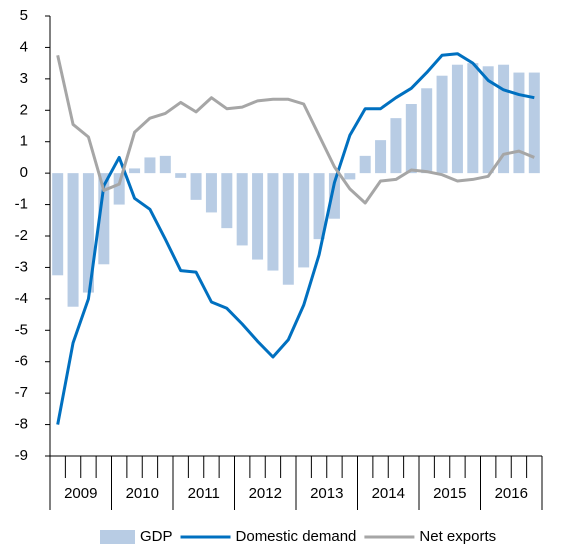  What do you see at coordinates (326, 493) in the screenshot?
I see `x-tick-label: 2013` at bounding box center [326, 493].